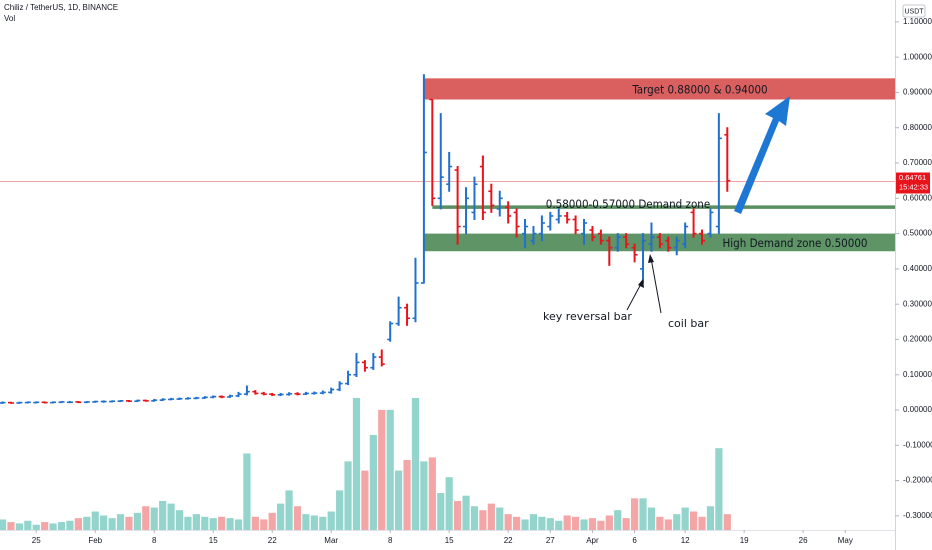 This screenshot has width=932, height=550. I want to click on annotation: key reversal bar, so click(587, 316).